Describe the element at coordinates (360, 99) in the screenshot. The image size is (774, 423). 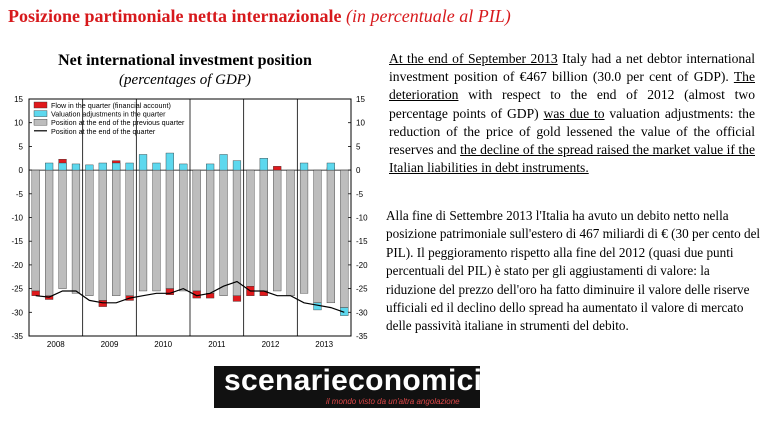
I see `y-tick-label-right: 15` at that location.